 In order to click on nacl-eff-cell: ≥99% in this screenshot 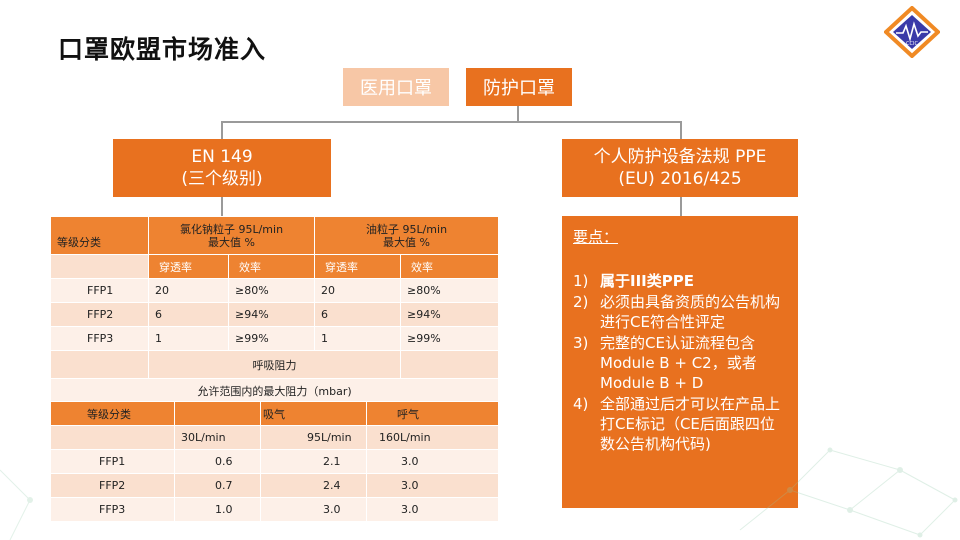, I will do `click(271, 338)`.